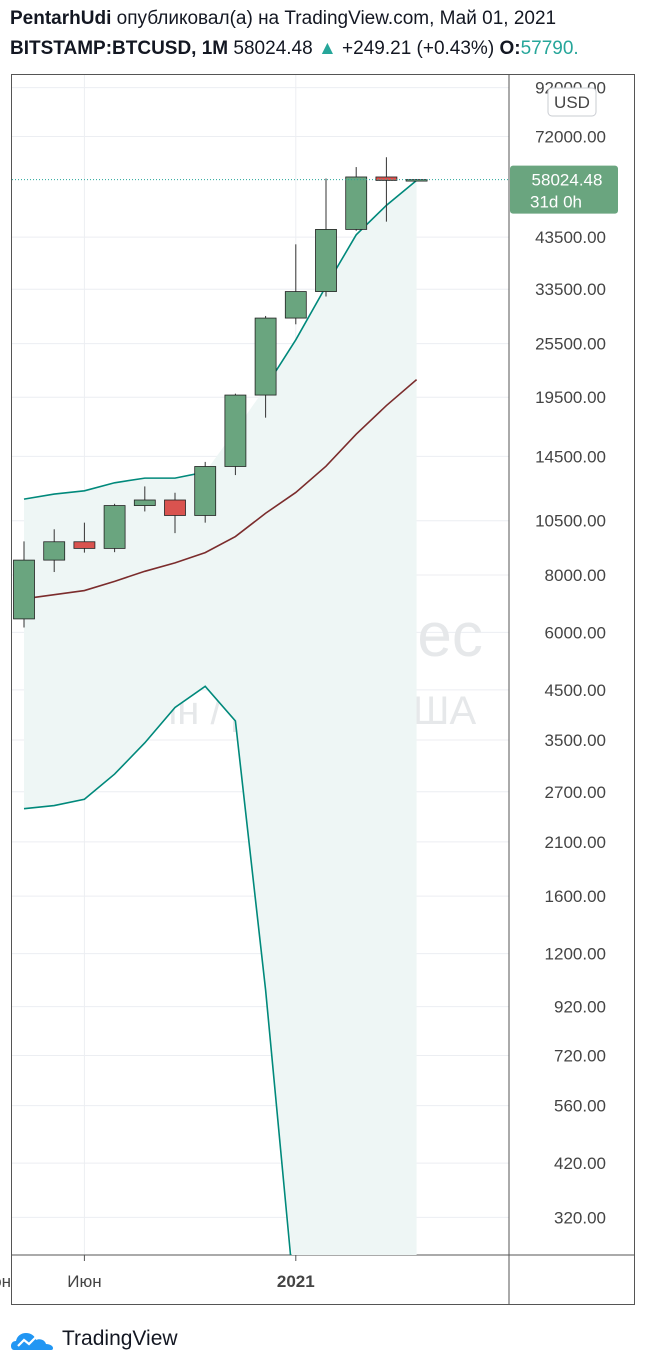  Describe the element at coordinates (120, 1338) in the screenshot. I see `brand-name: TradingView` at that location.